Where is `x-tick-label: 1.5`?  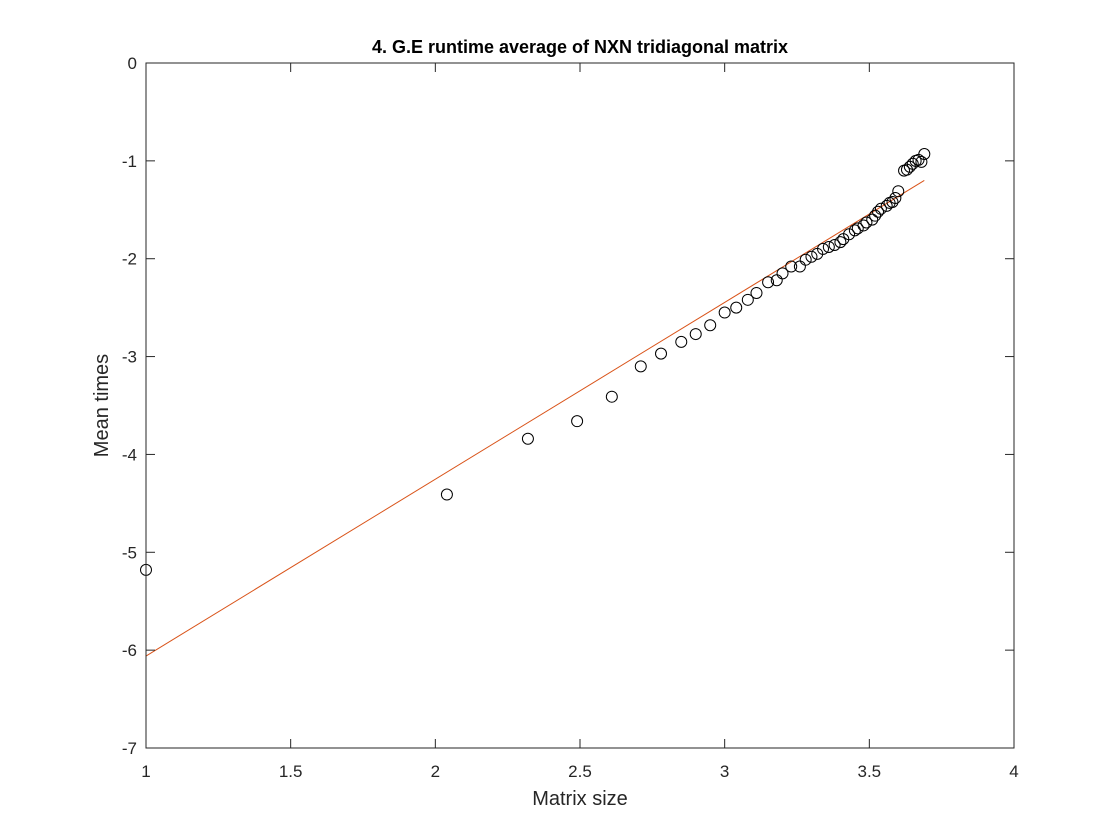
x-tick-label: 1.5 is located at coordinates (291, 771).